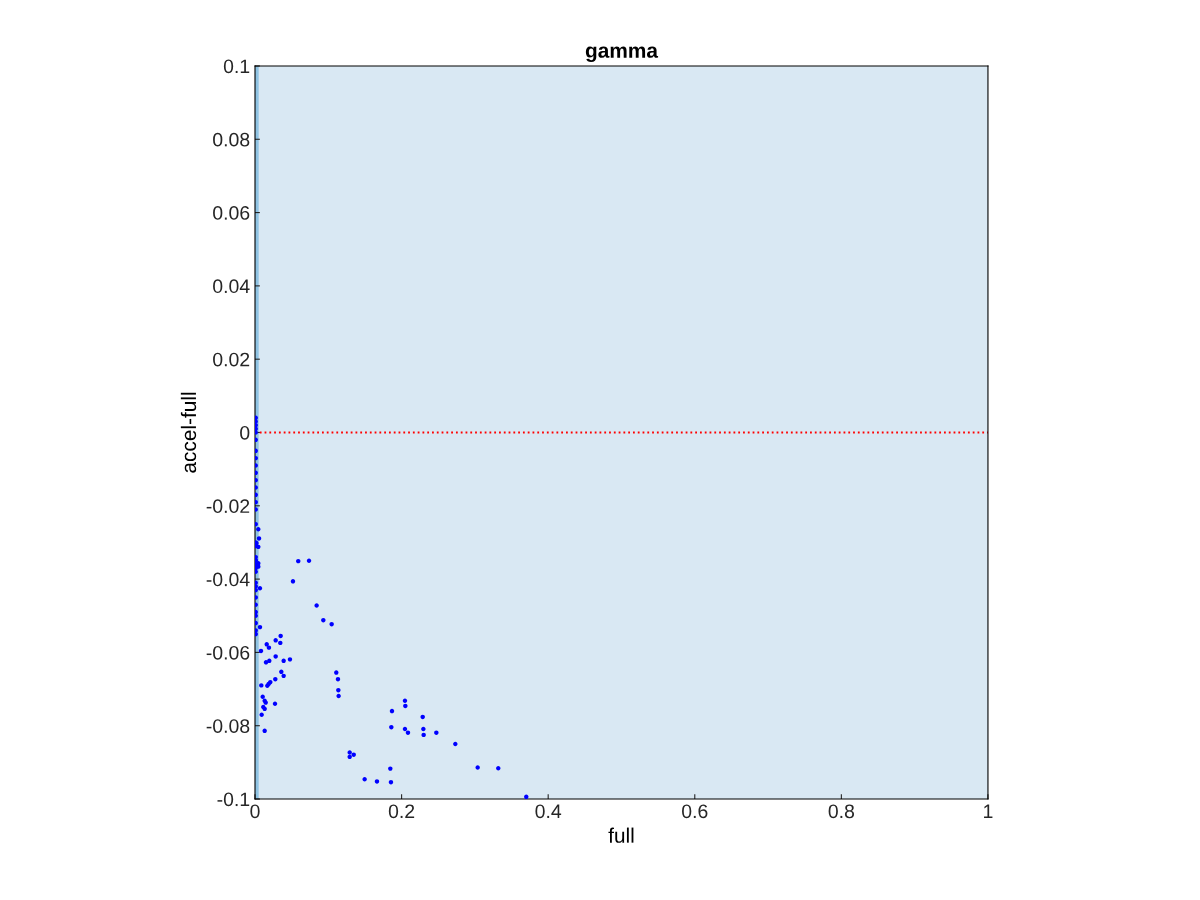  I want to click on x-tick-label: 0.2, so click(401, 811).